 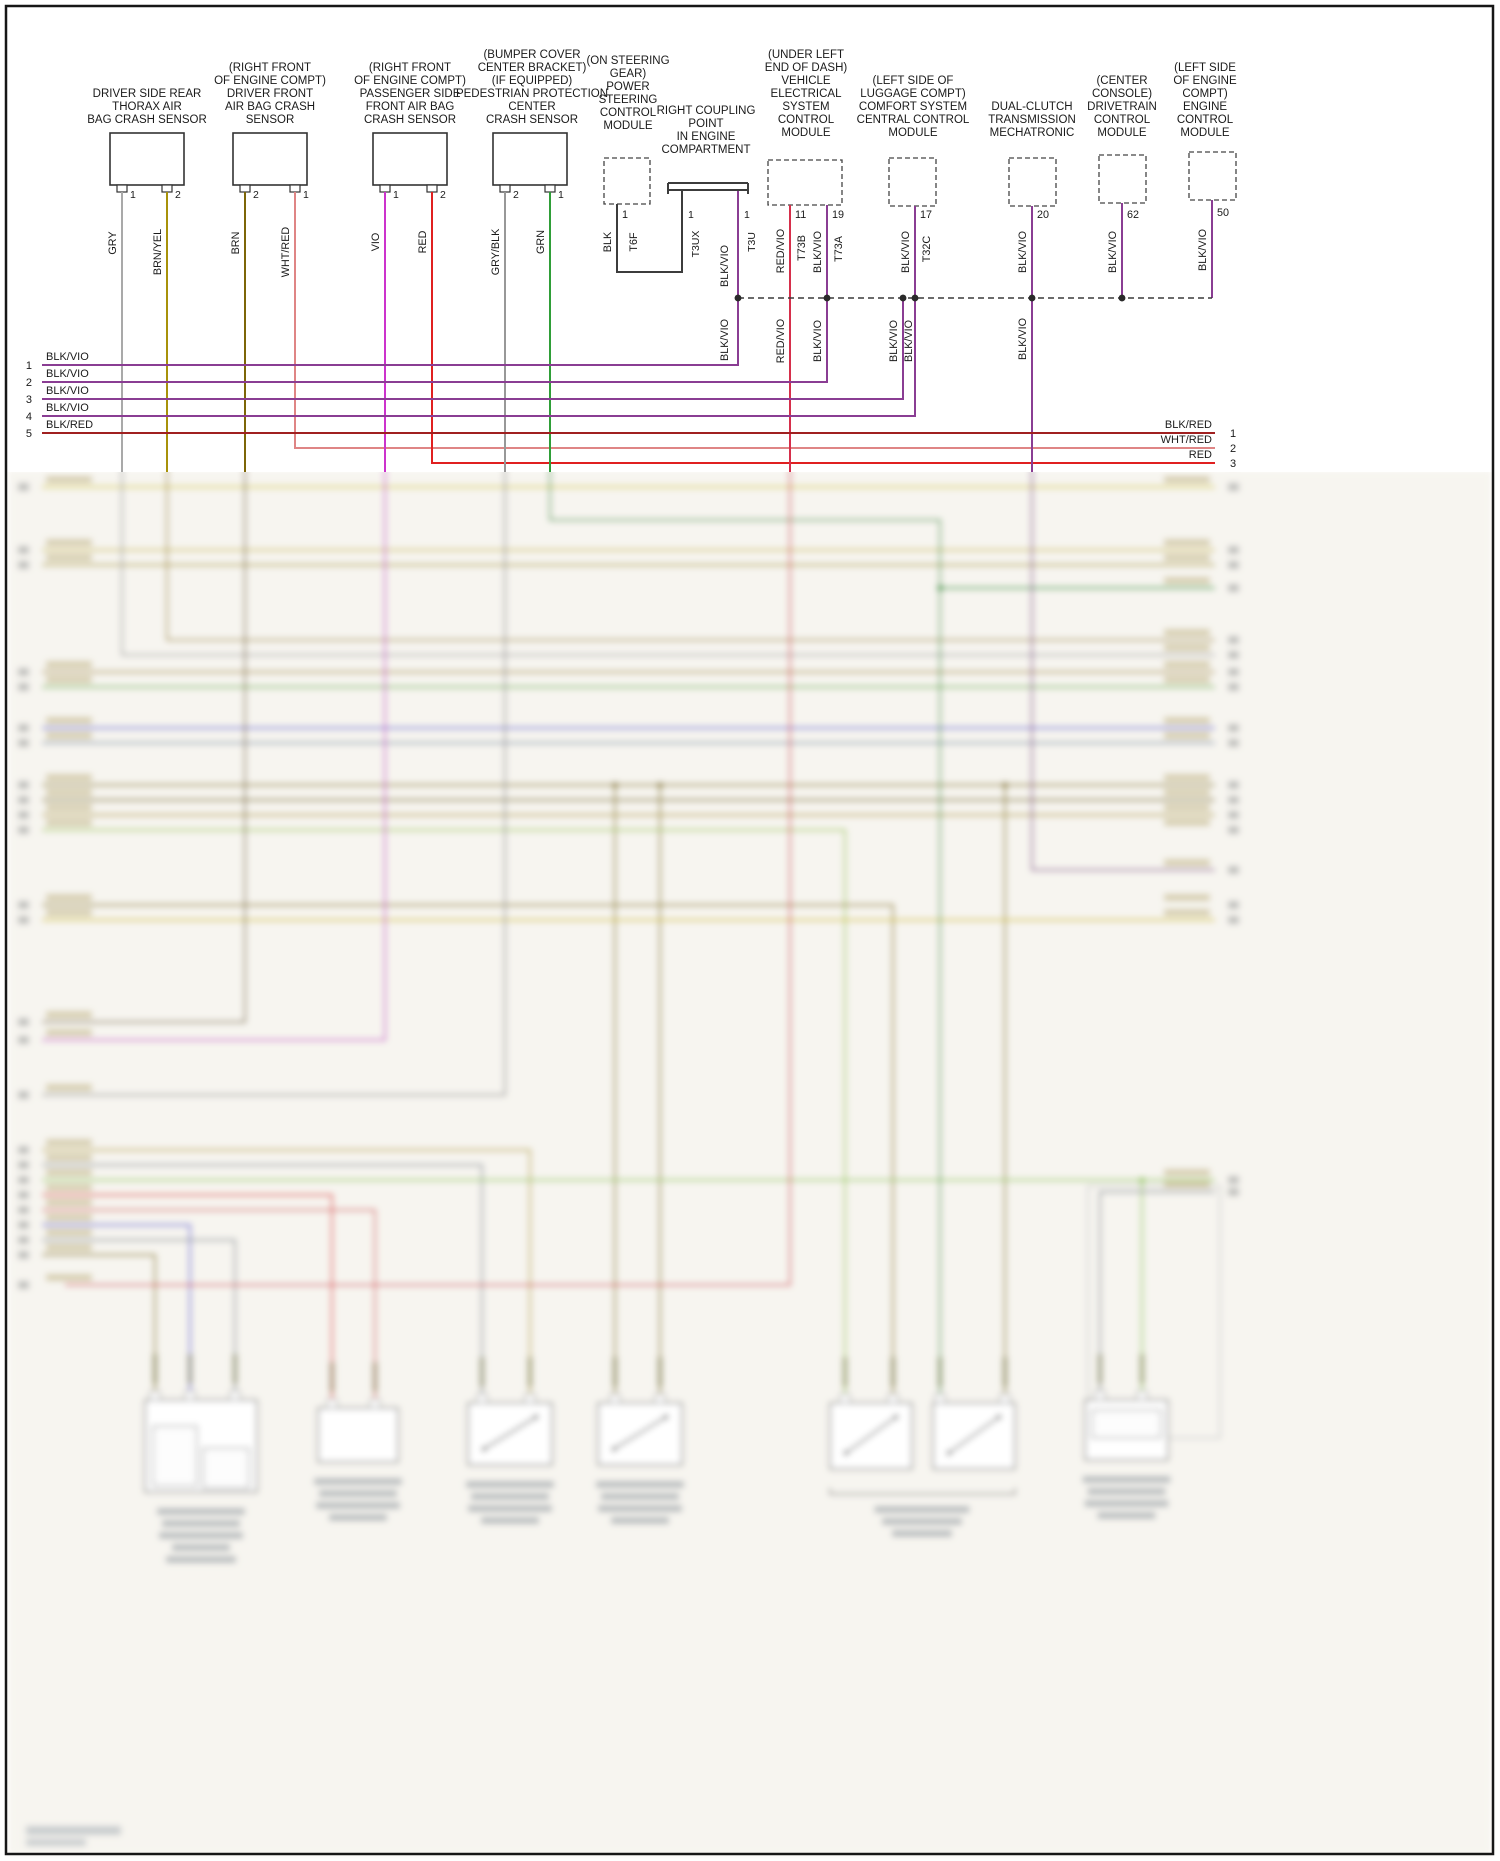 What do you see at coordinates (270, 94) in the screenshot?
I see `driver-front-air-bag-crash-sensor-label: DRIVER FRONT` at bounding box center [270, 94].